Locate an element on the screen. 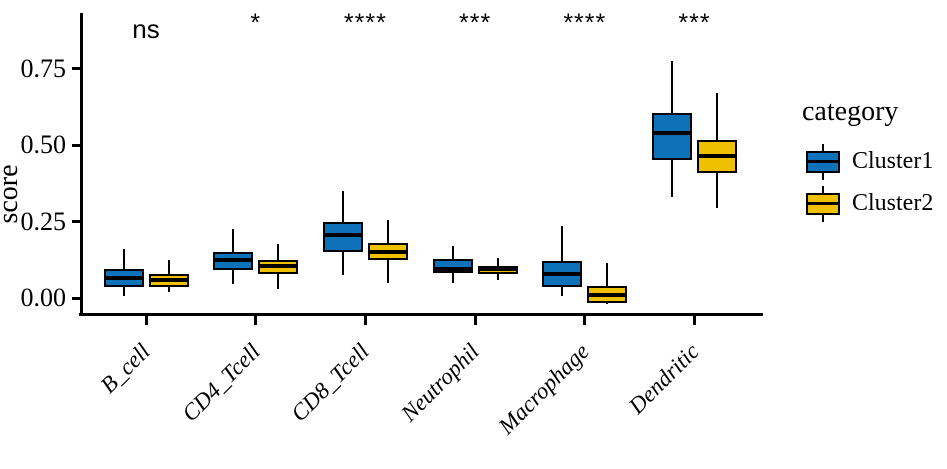 The height and width of the screenshot is (469, 947). x-tick-label: Dendritic is located at coordinates (663, 378).